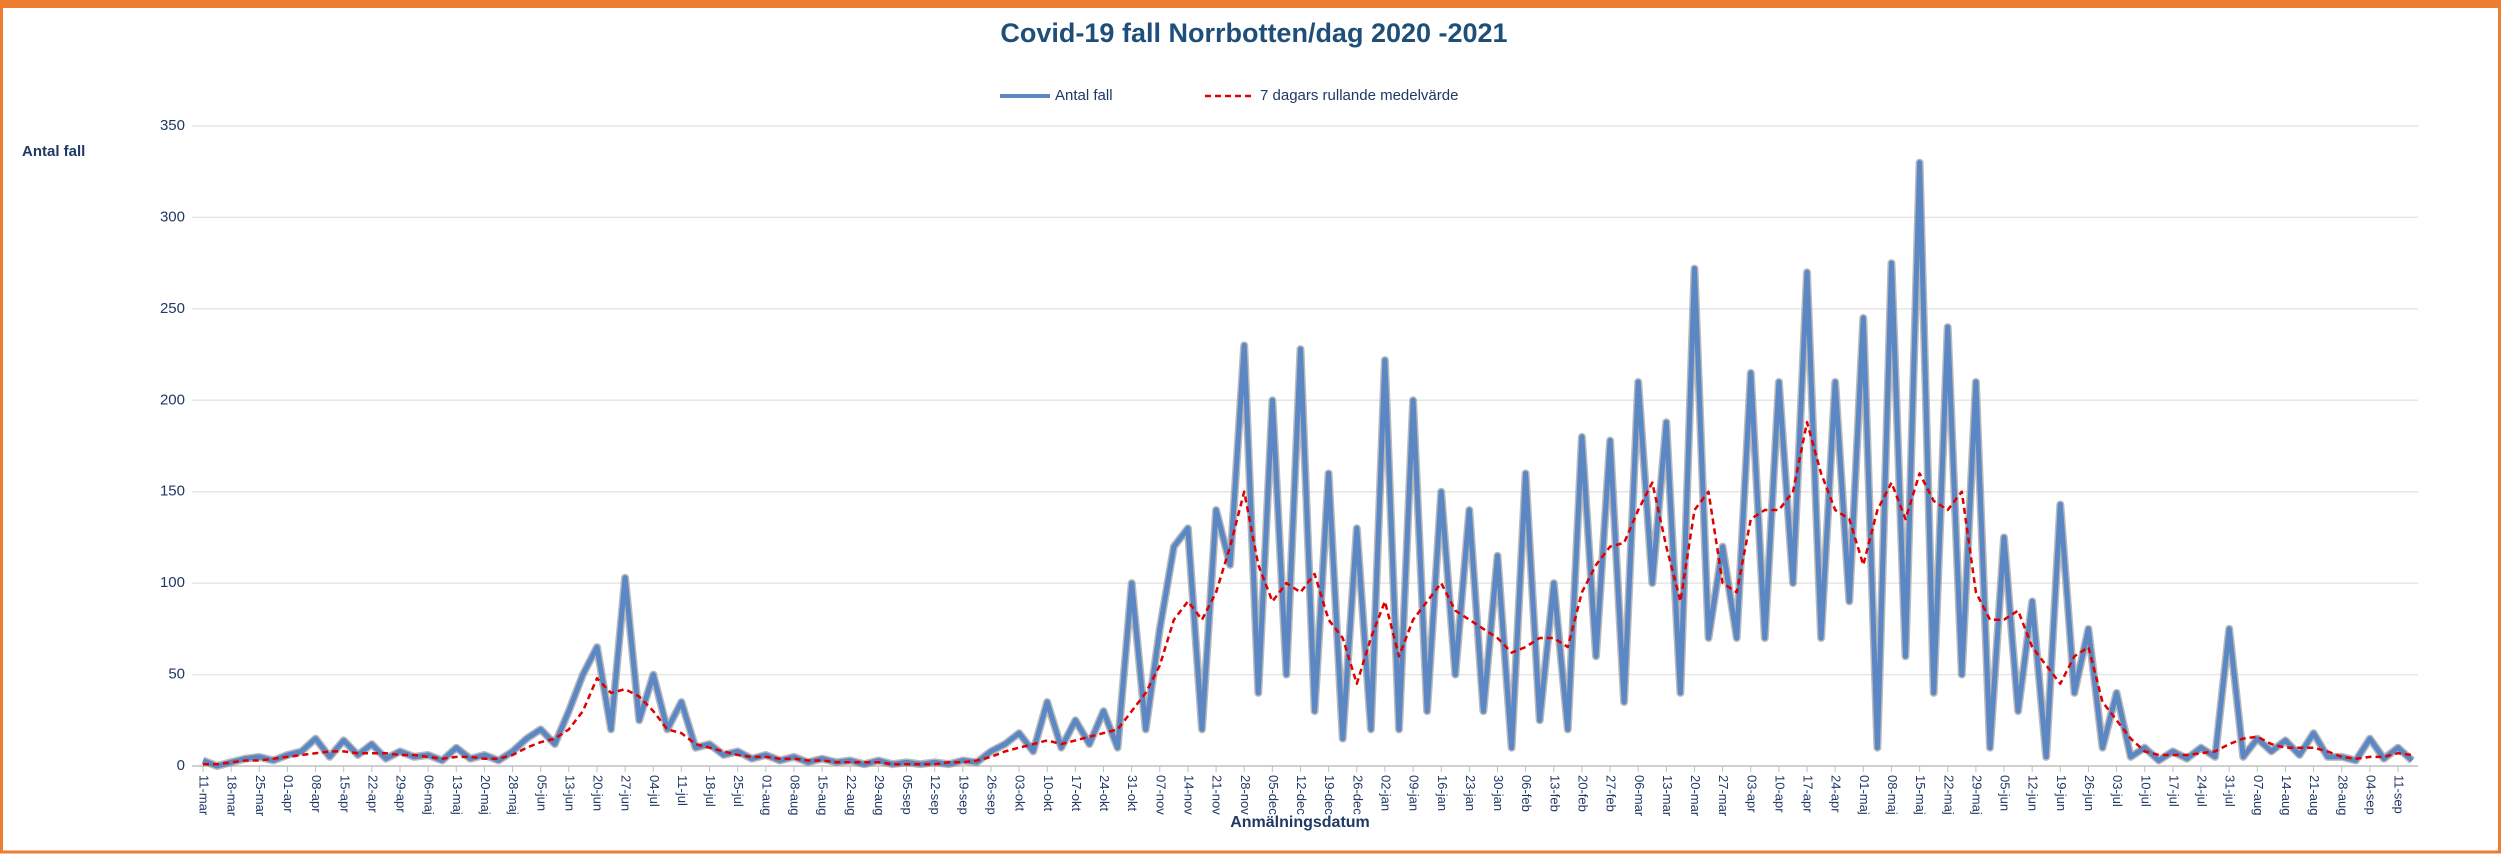  I want to click on x-tick-label: 26-dec, so click(1357, 795).